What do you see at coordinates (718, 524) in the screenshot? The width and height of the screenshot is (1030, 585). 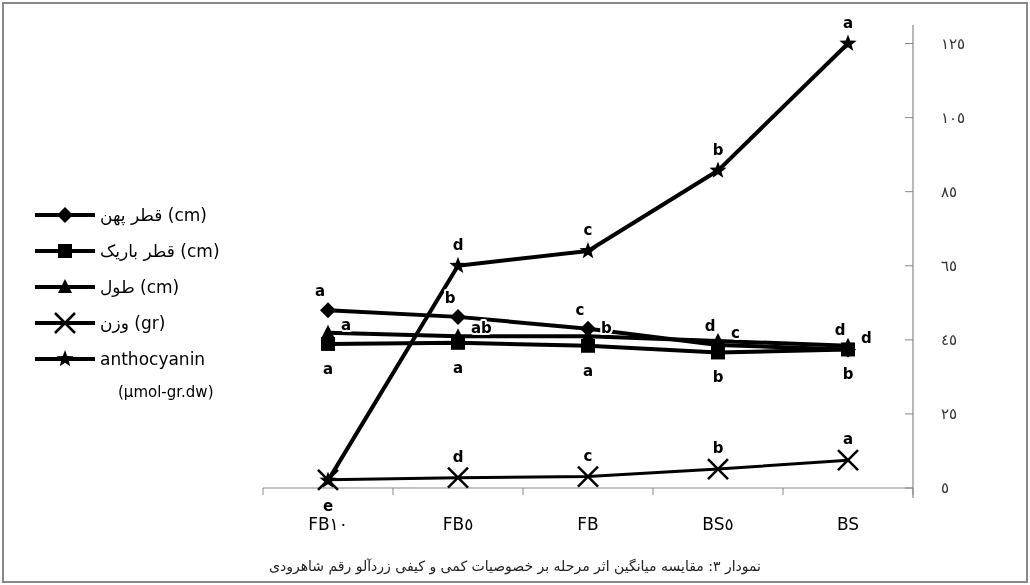 I see `x-tick-label: BS٥` at bounding box center [718, 524].